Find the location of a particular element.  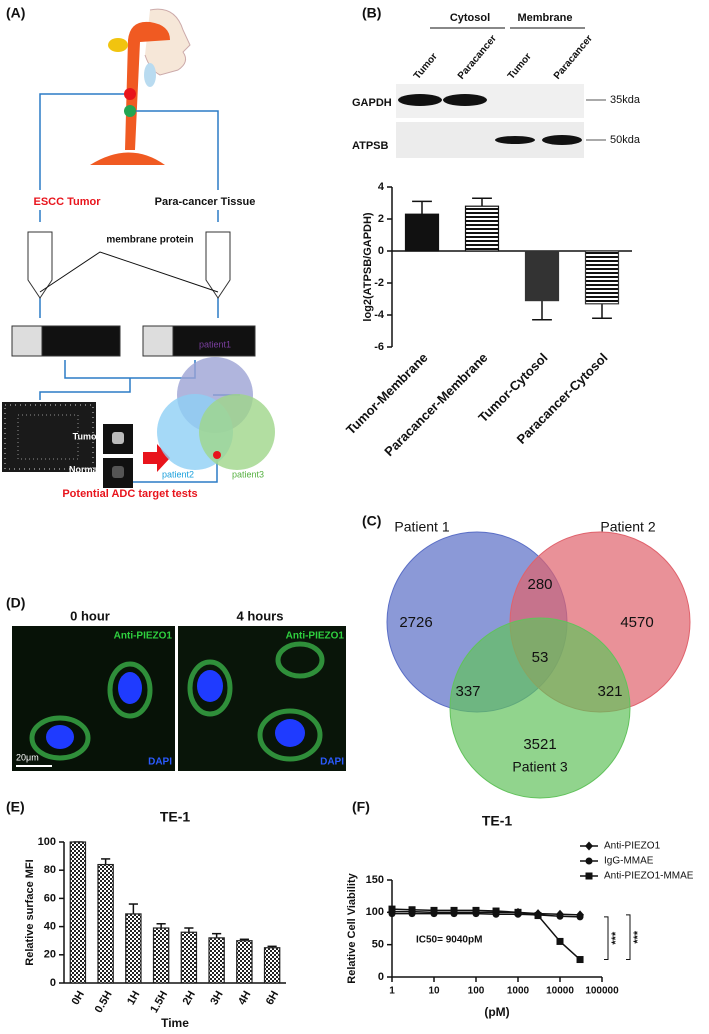

y-tick-label: 60 is located at coordinates (50, 898).